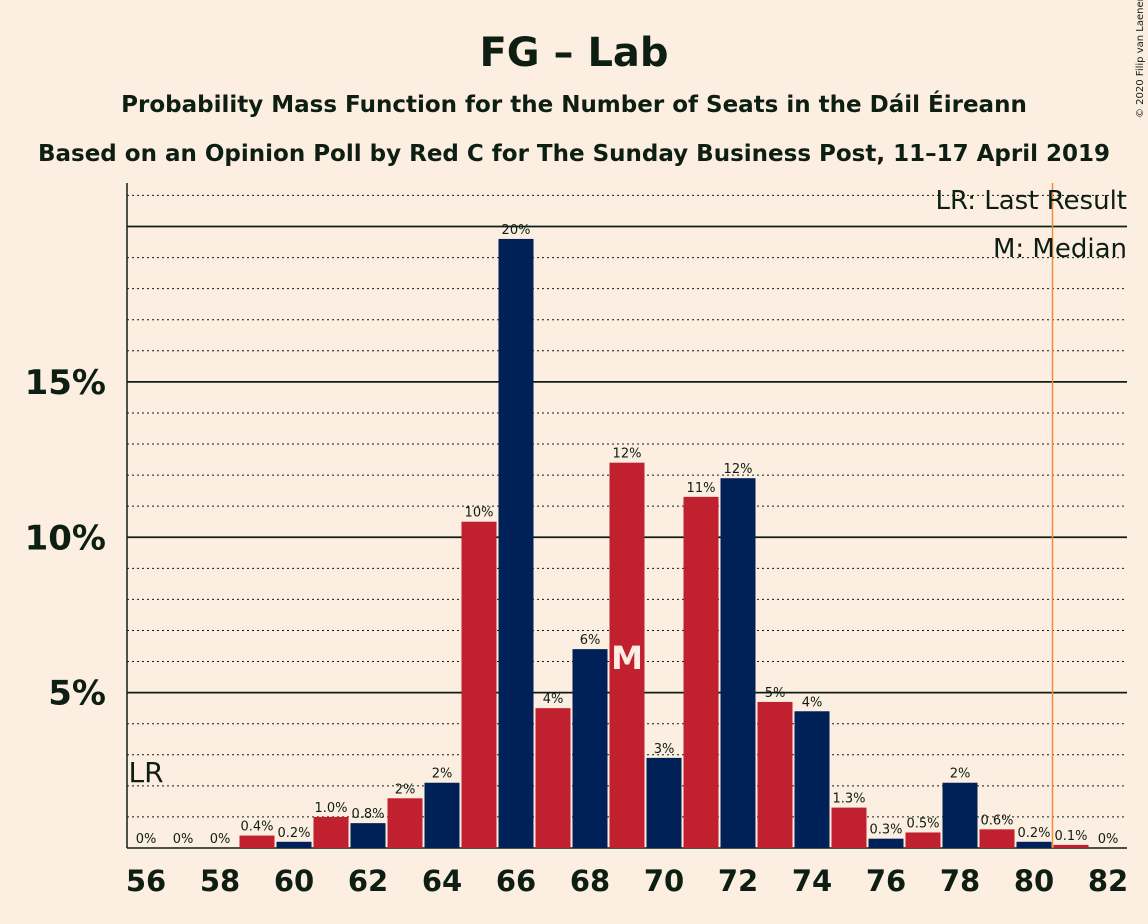 The image size is (1148, 924). What do you see at coordinates (885, 830) in the screenshot?
I see `bar-value-label: 0.3%` at bounding box center [885, 830].